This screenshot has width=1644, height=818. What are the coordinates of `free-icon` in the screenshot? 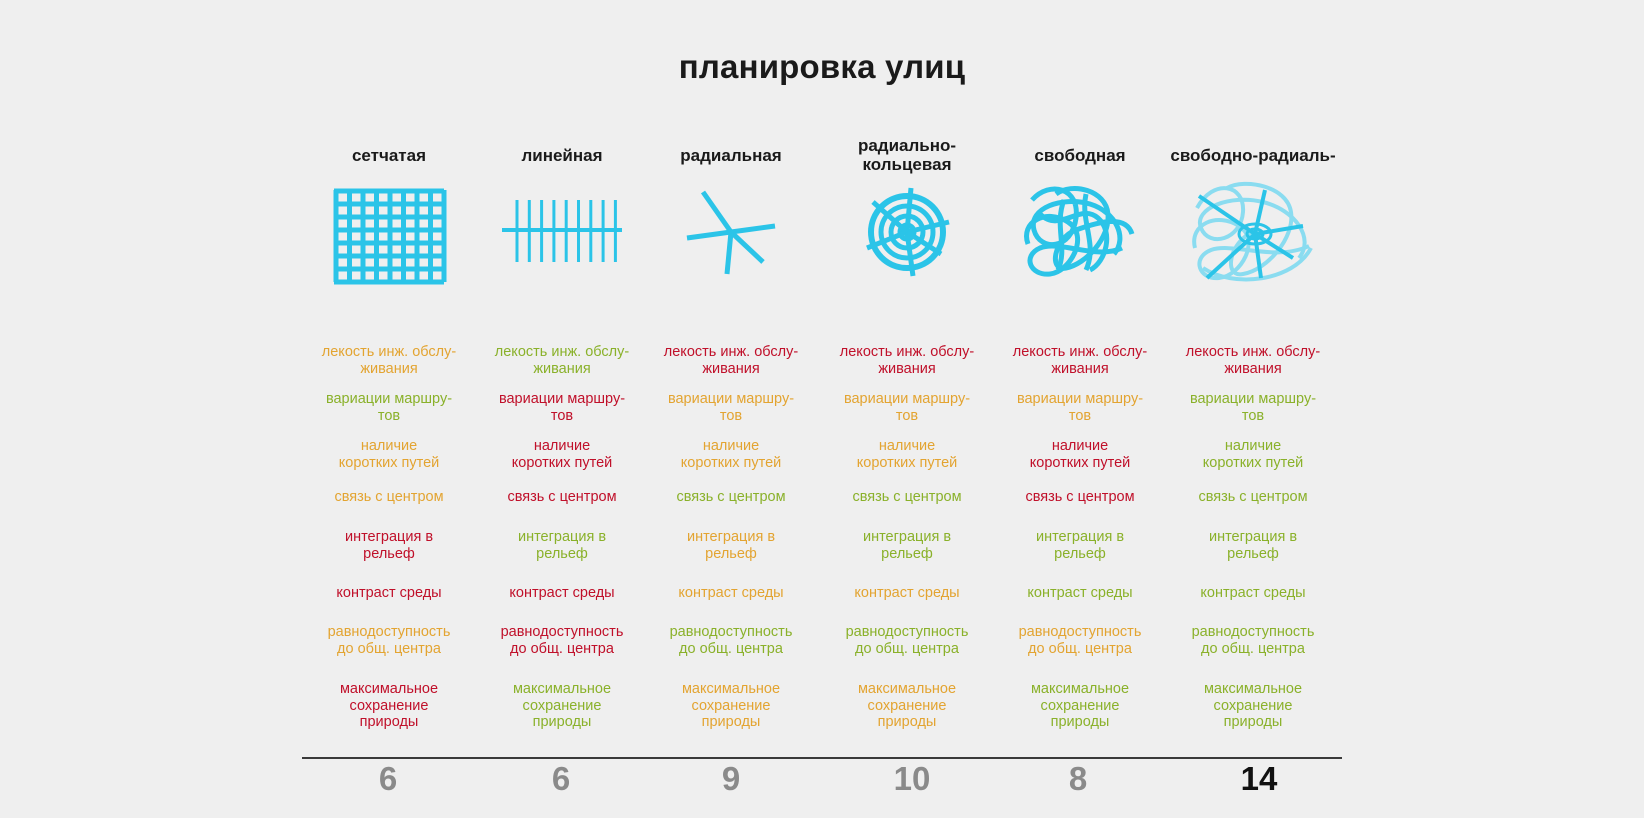 It's located at (1079, 231).